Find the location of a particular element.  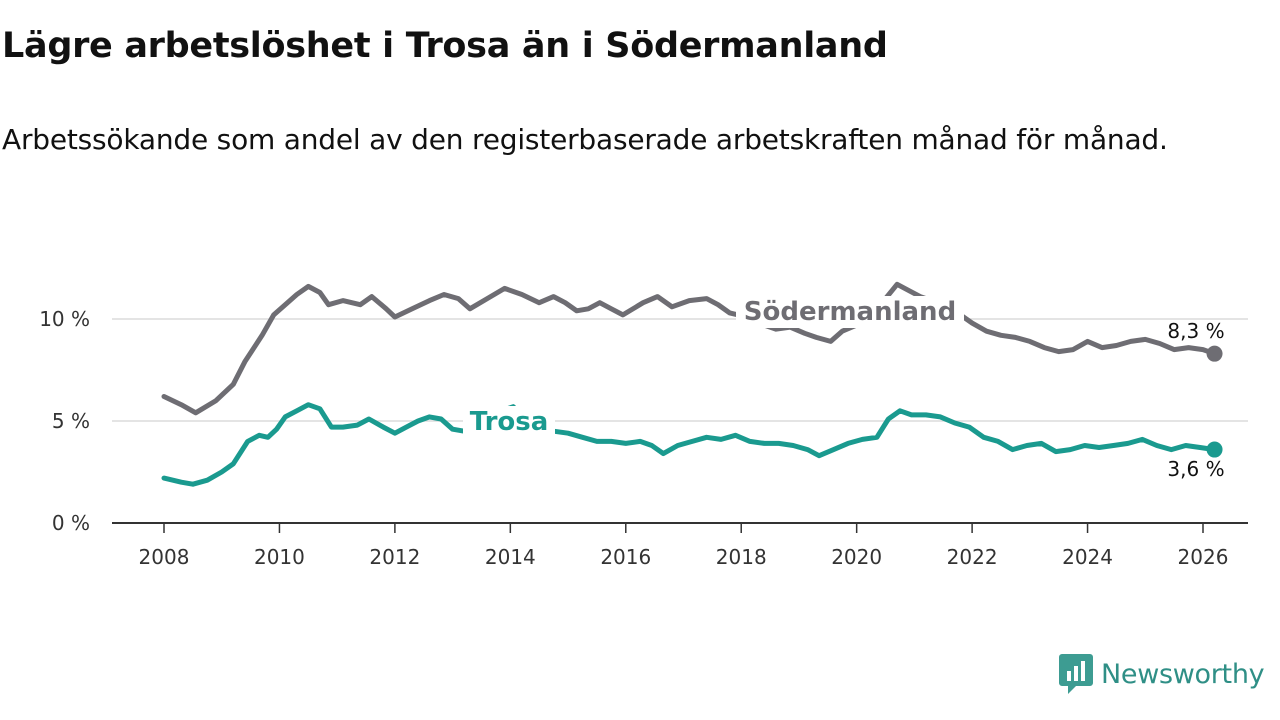

end-label-s-dermanland: 8,3 % is located at coordinates (1195, 331).